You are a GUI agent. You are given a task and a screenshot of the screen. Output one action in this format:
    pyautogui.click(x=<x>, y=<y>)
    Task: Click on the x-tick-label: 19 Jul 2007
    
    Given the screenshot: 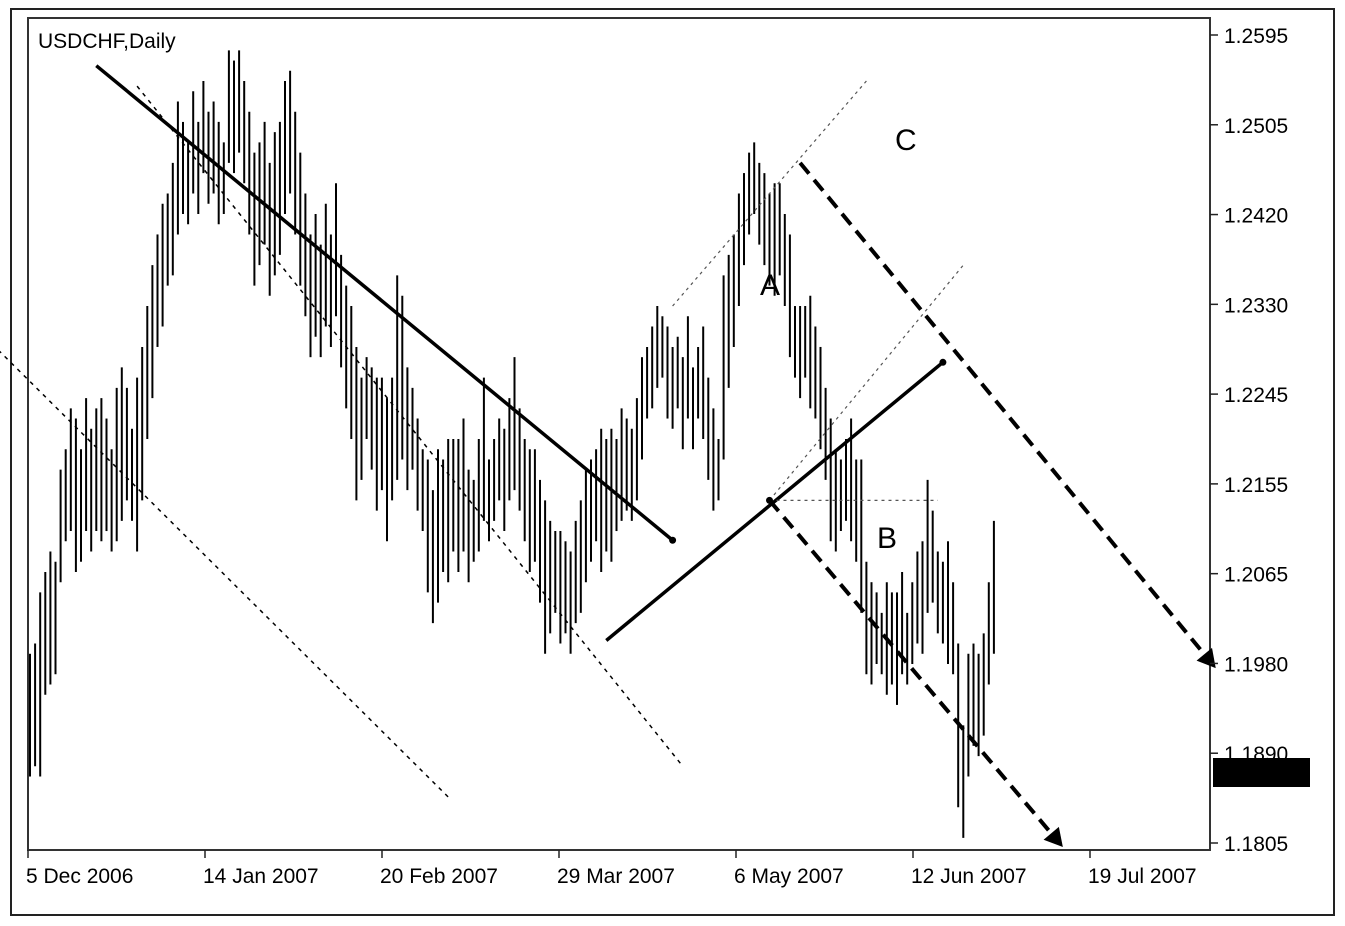 What is the action you would take?
    pyautogui.click(x=1142, y=876)
    